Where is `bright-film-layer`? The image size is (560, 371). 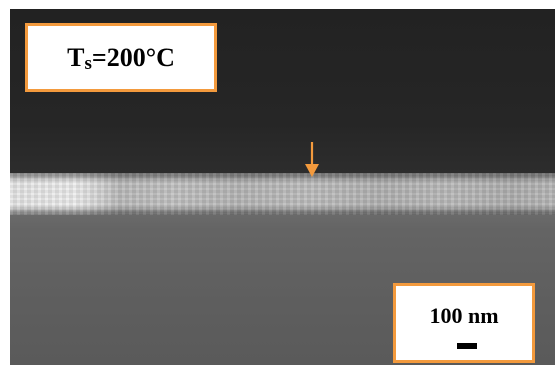
bright-film-layer is located at coordinates (282, 194).